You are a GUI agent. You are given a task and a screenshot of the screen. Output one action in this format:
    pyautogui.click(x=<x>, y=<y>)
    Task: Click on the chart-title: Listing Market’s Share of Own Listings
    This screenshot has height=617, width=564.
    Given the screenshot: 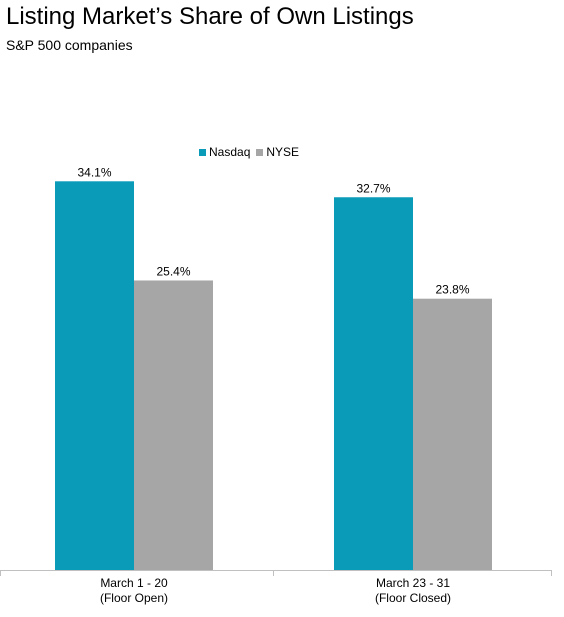 What is the action you would take?
    pyautogui.click(x=210, y=16)
    